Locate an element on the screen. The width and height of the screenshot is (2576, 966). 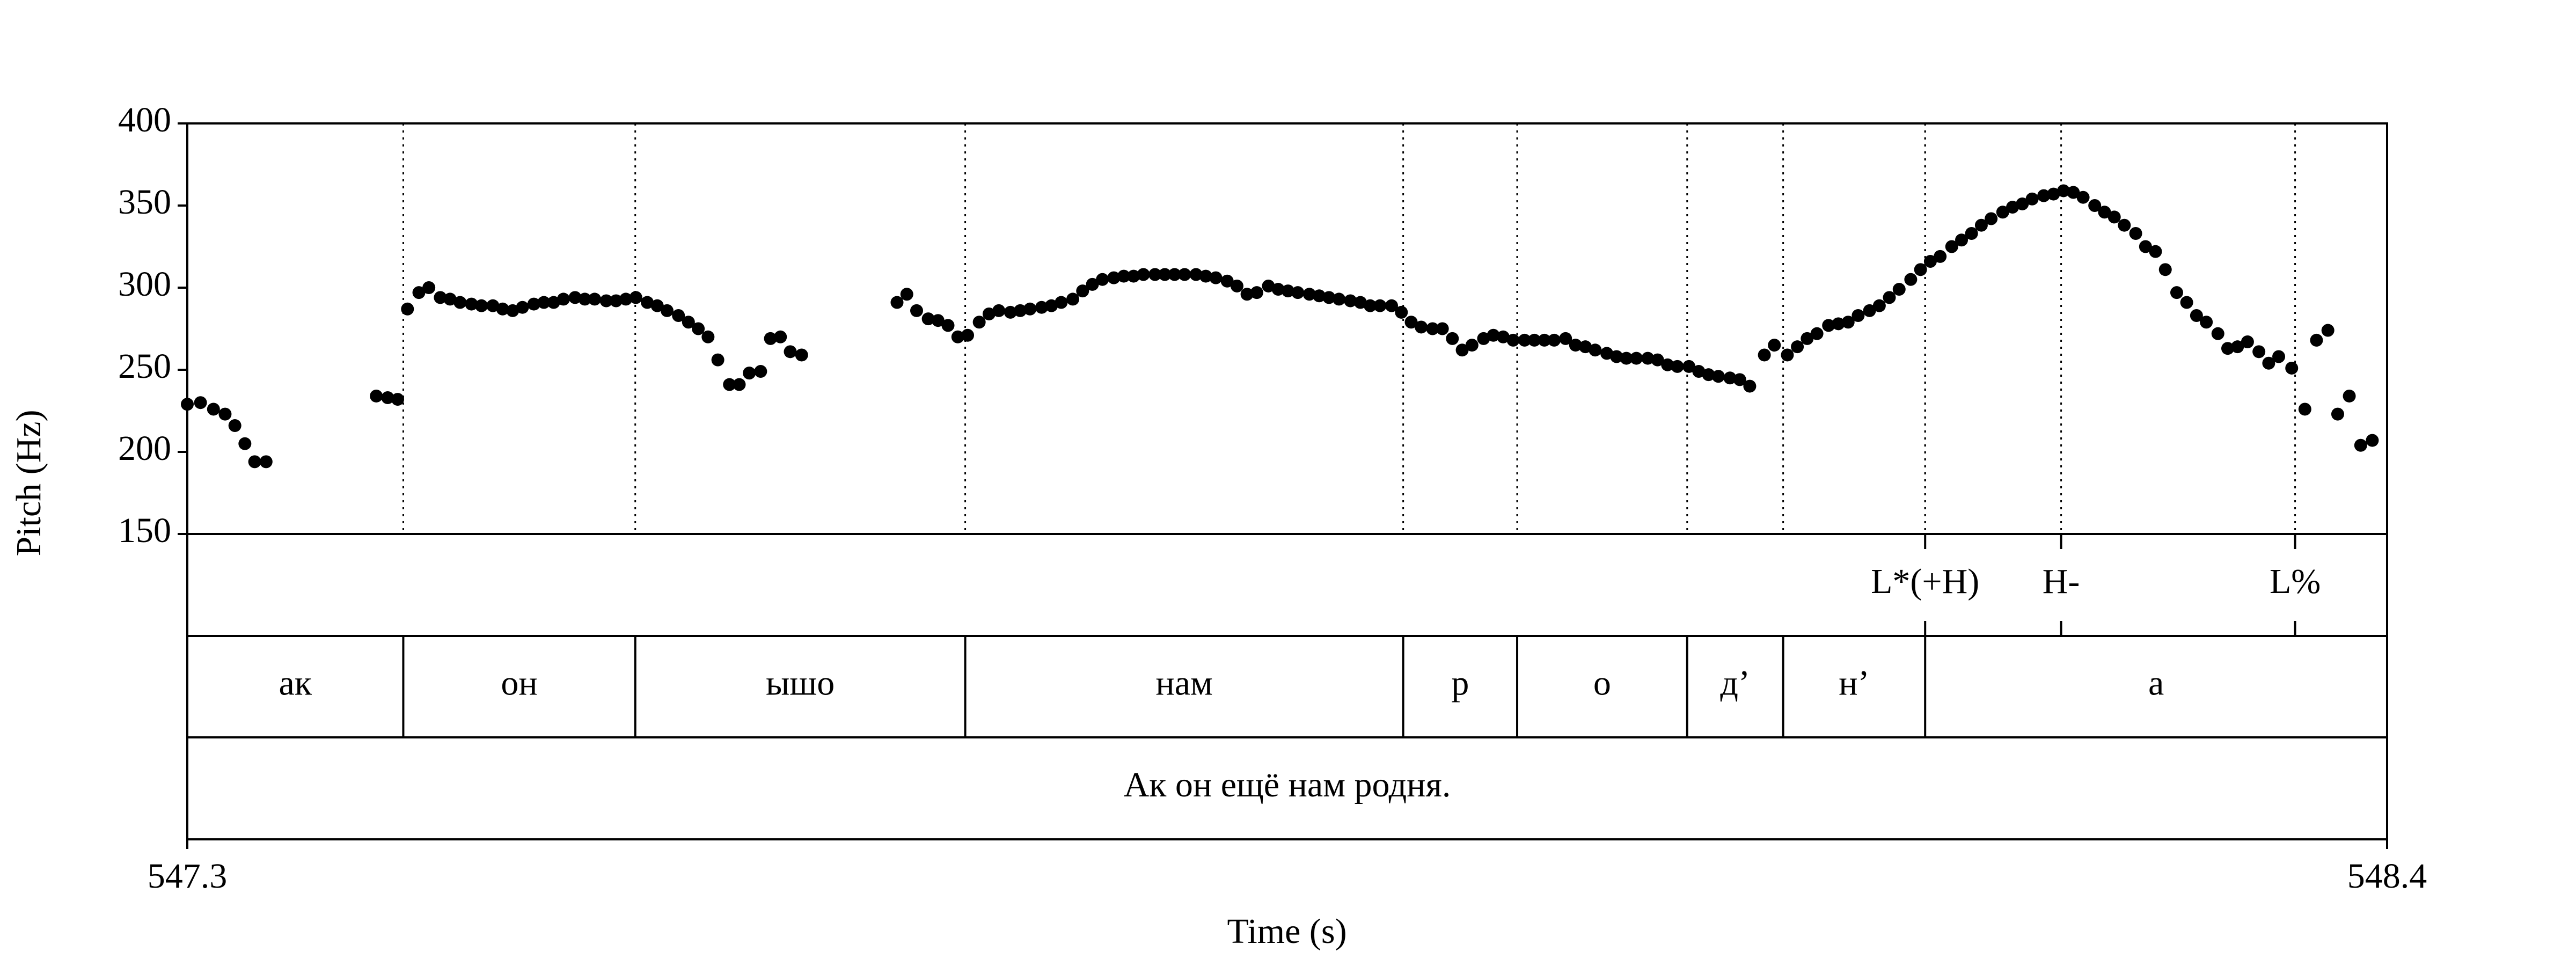
y-axis-label: Pitch (Hz) is located at coordinates (28, 482).